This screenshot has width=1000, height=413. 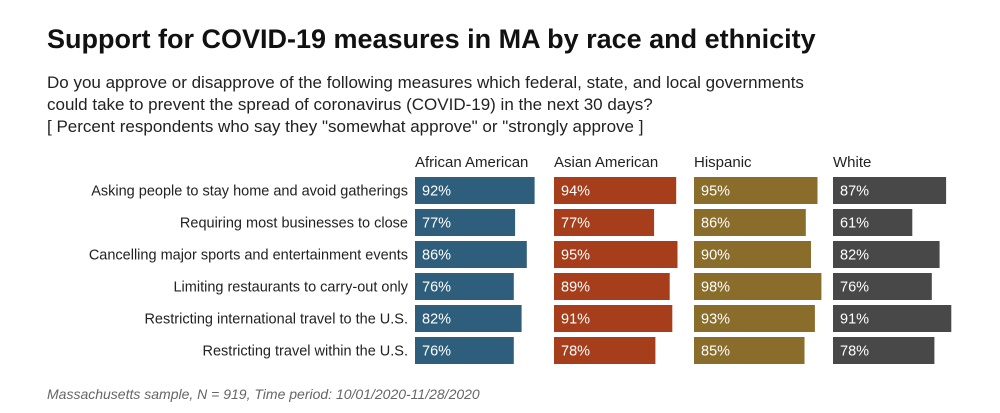 I want to click on facet-label: White, so click(x=852, y=162).